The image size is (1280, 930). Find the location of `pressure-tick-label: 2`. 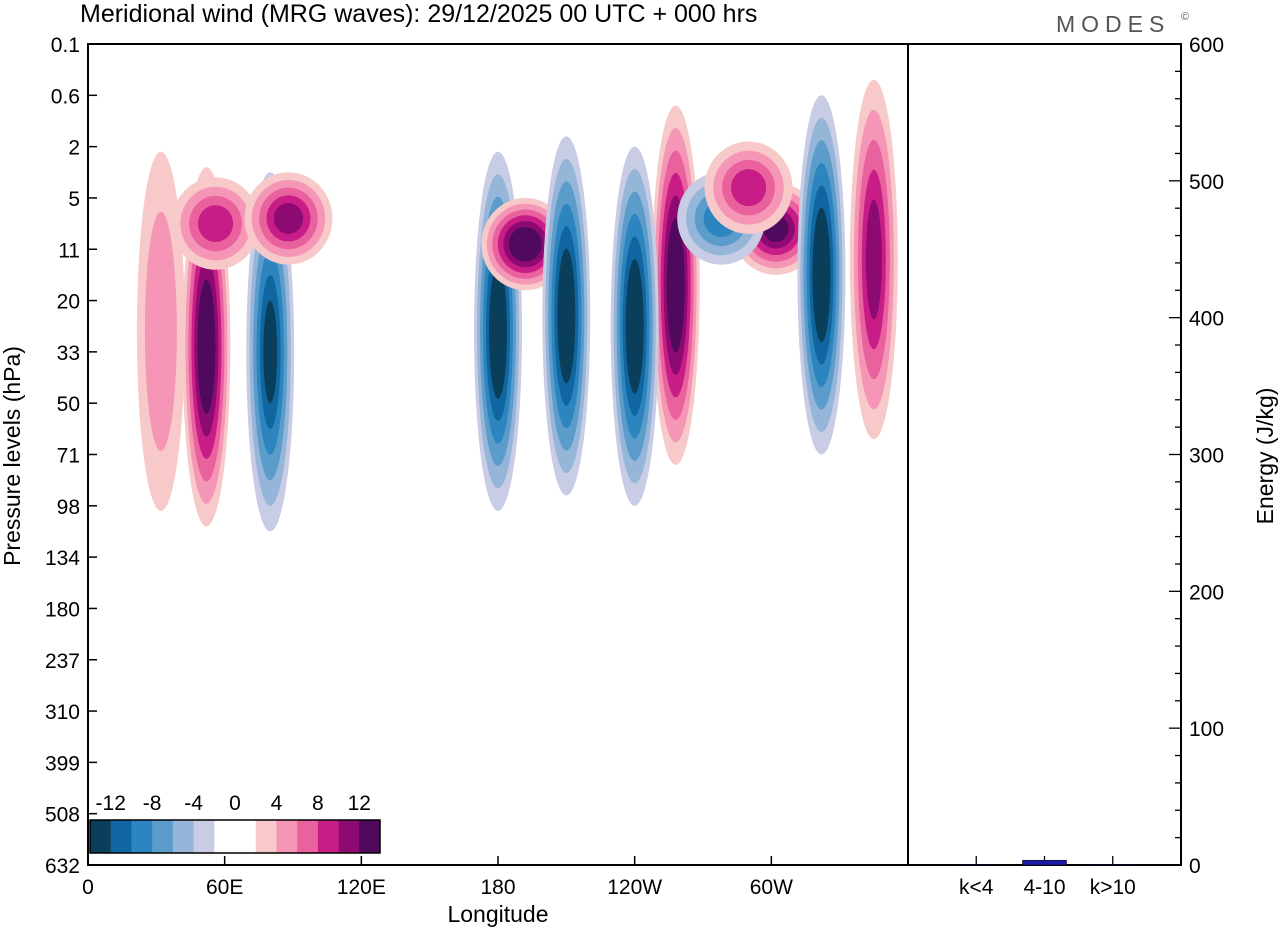

pressure-tick-label: 2 is located at coordinates (74, 148).